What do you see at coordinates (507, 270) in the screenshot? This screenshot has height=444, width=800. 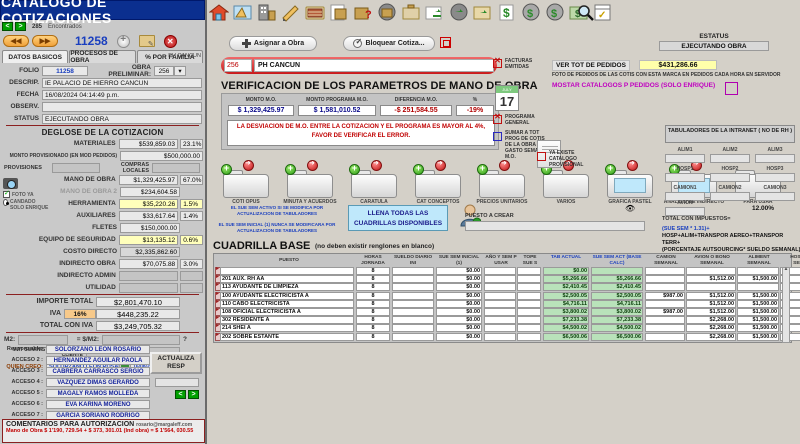 I see `table-row: 8$0.00$0.00$0.0011258` at bounding box center [507, 270].